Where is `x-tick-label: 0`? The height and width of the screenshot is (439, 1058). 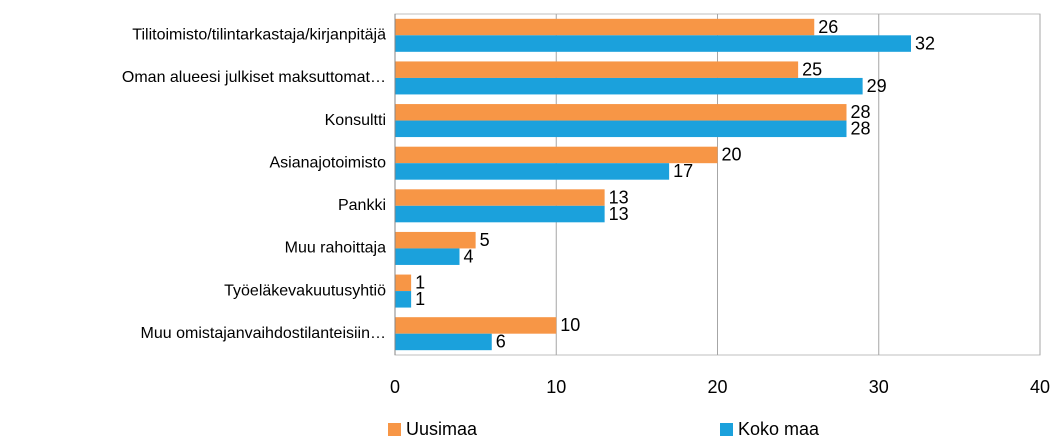
x-tick-label: 0 is located at coordinates (395, 387).